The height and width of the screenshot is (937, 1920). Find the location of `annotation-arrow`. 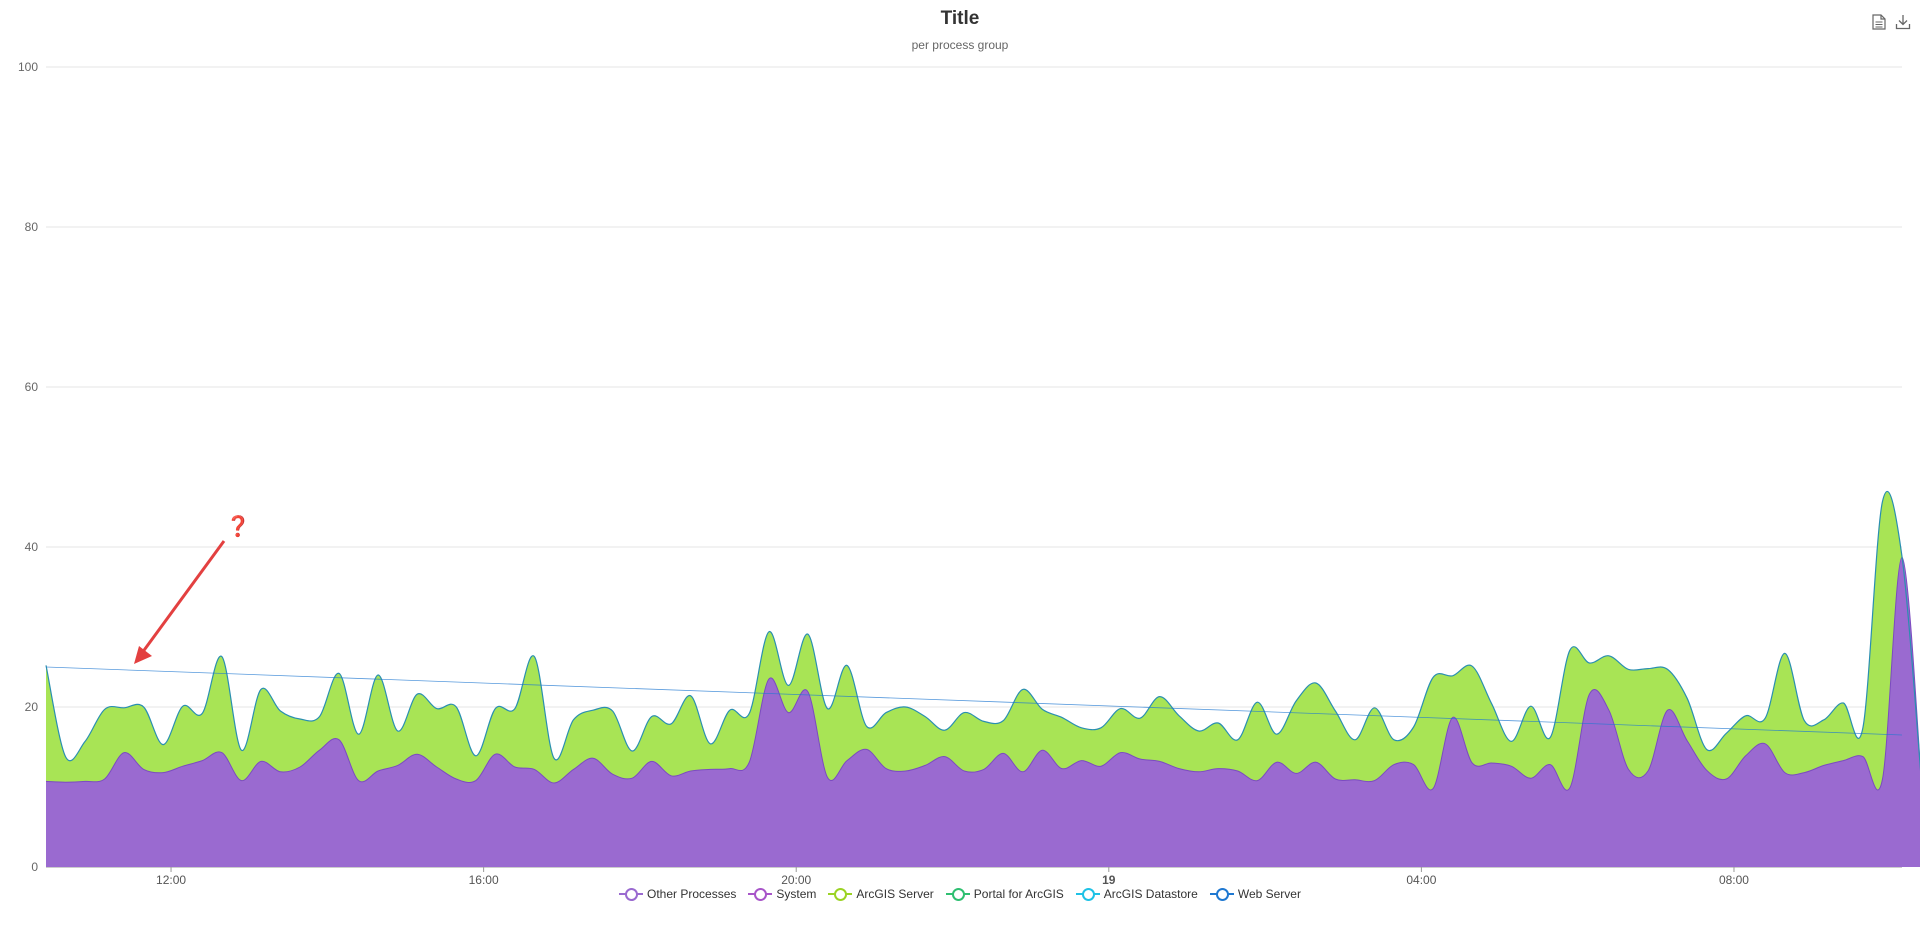

annotation-arrow is located at coordinates (183, 597).